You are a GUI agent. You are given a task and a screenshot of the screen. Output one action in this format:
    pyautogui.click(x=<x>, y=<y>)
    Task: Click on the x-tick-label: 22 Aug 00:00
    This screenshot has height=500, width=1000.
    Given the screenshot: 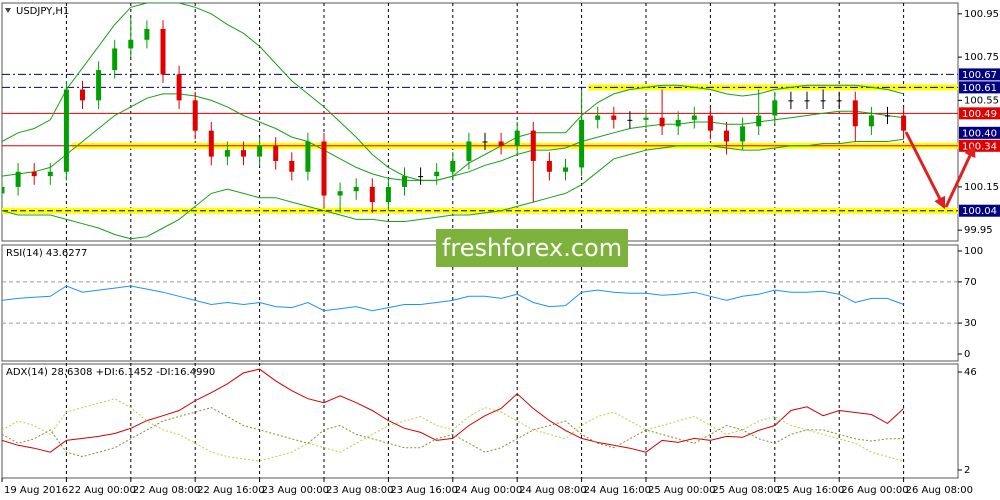 What is the action you would take?
    pyautogui.click(x=101, y=490)
    